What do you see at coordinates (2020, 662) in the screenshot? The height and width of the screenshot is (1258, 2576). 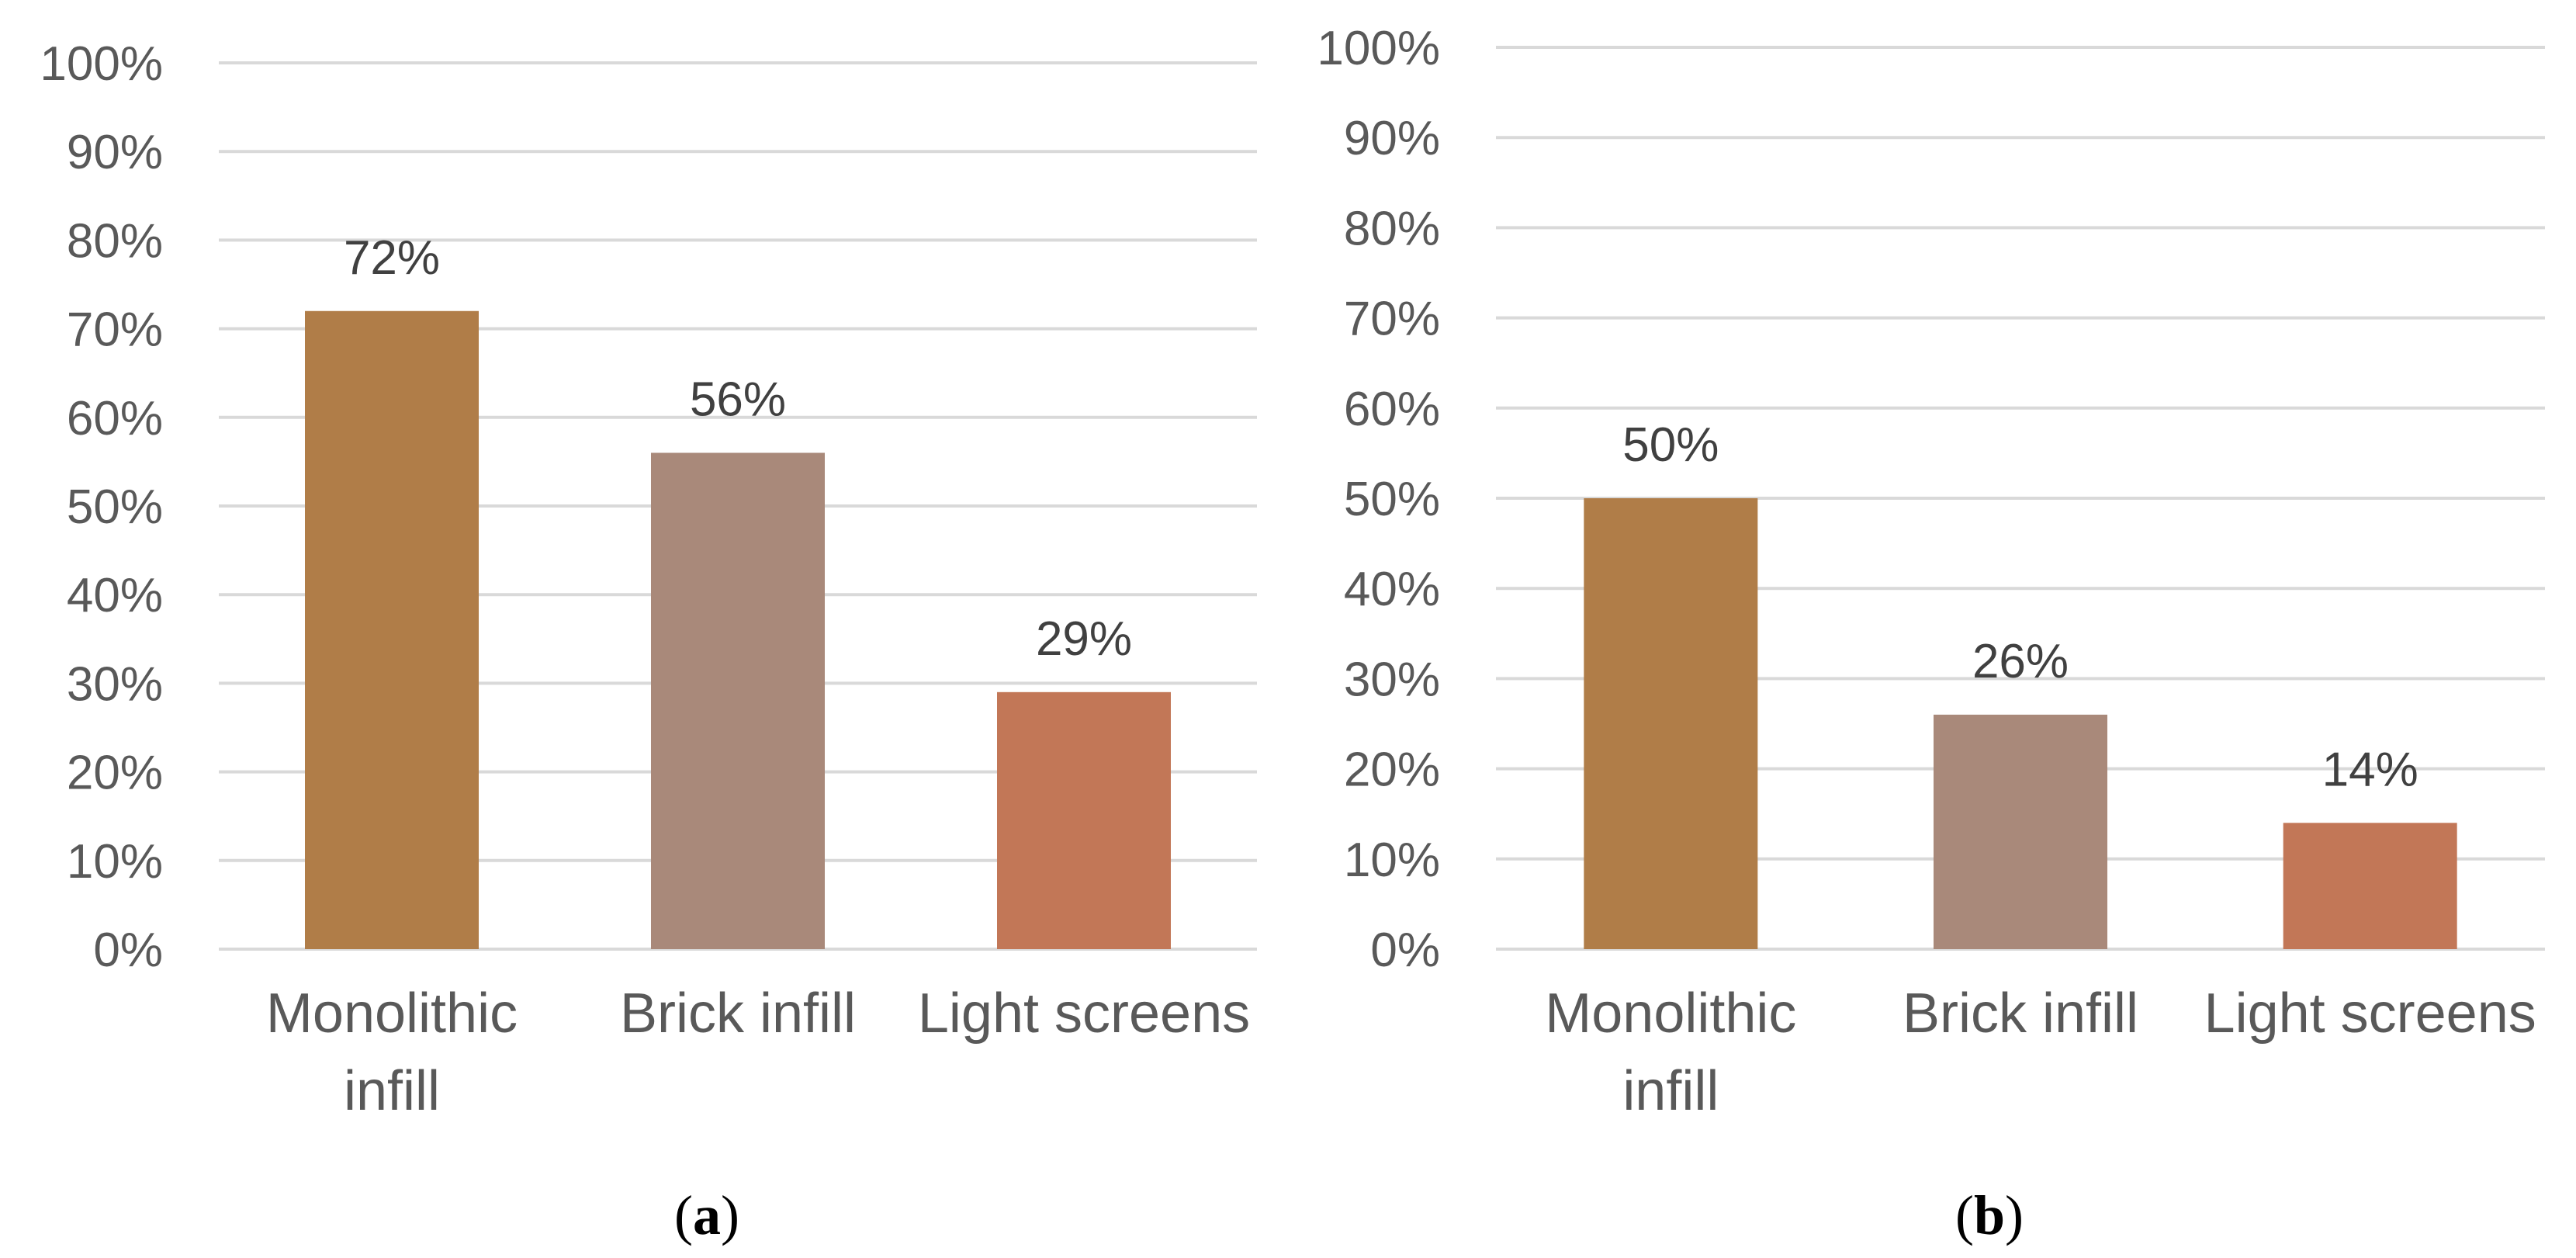 I see `data-label: 26%` at bounding box center [2020, 662].